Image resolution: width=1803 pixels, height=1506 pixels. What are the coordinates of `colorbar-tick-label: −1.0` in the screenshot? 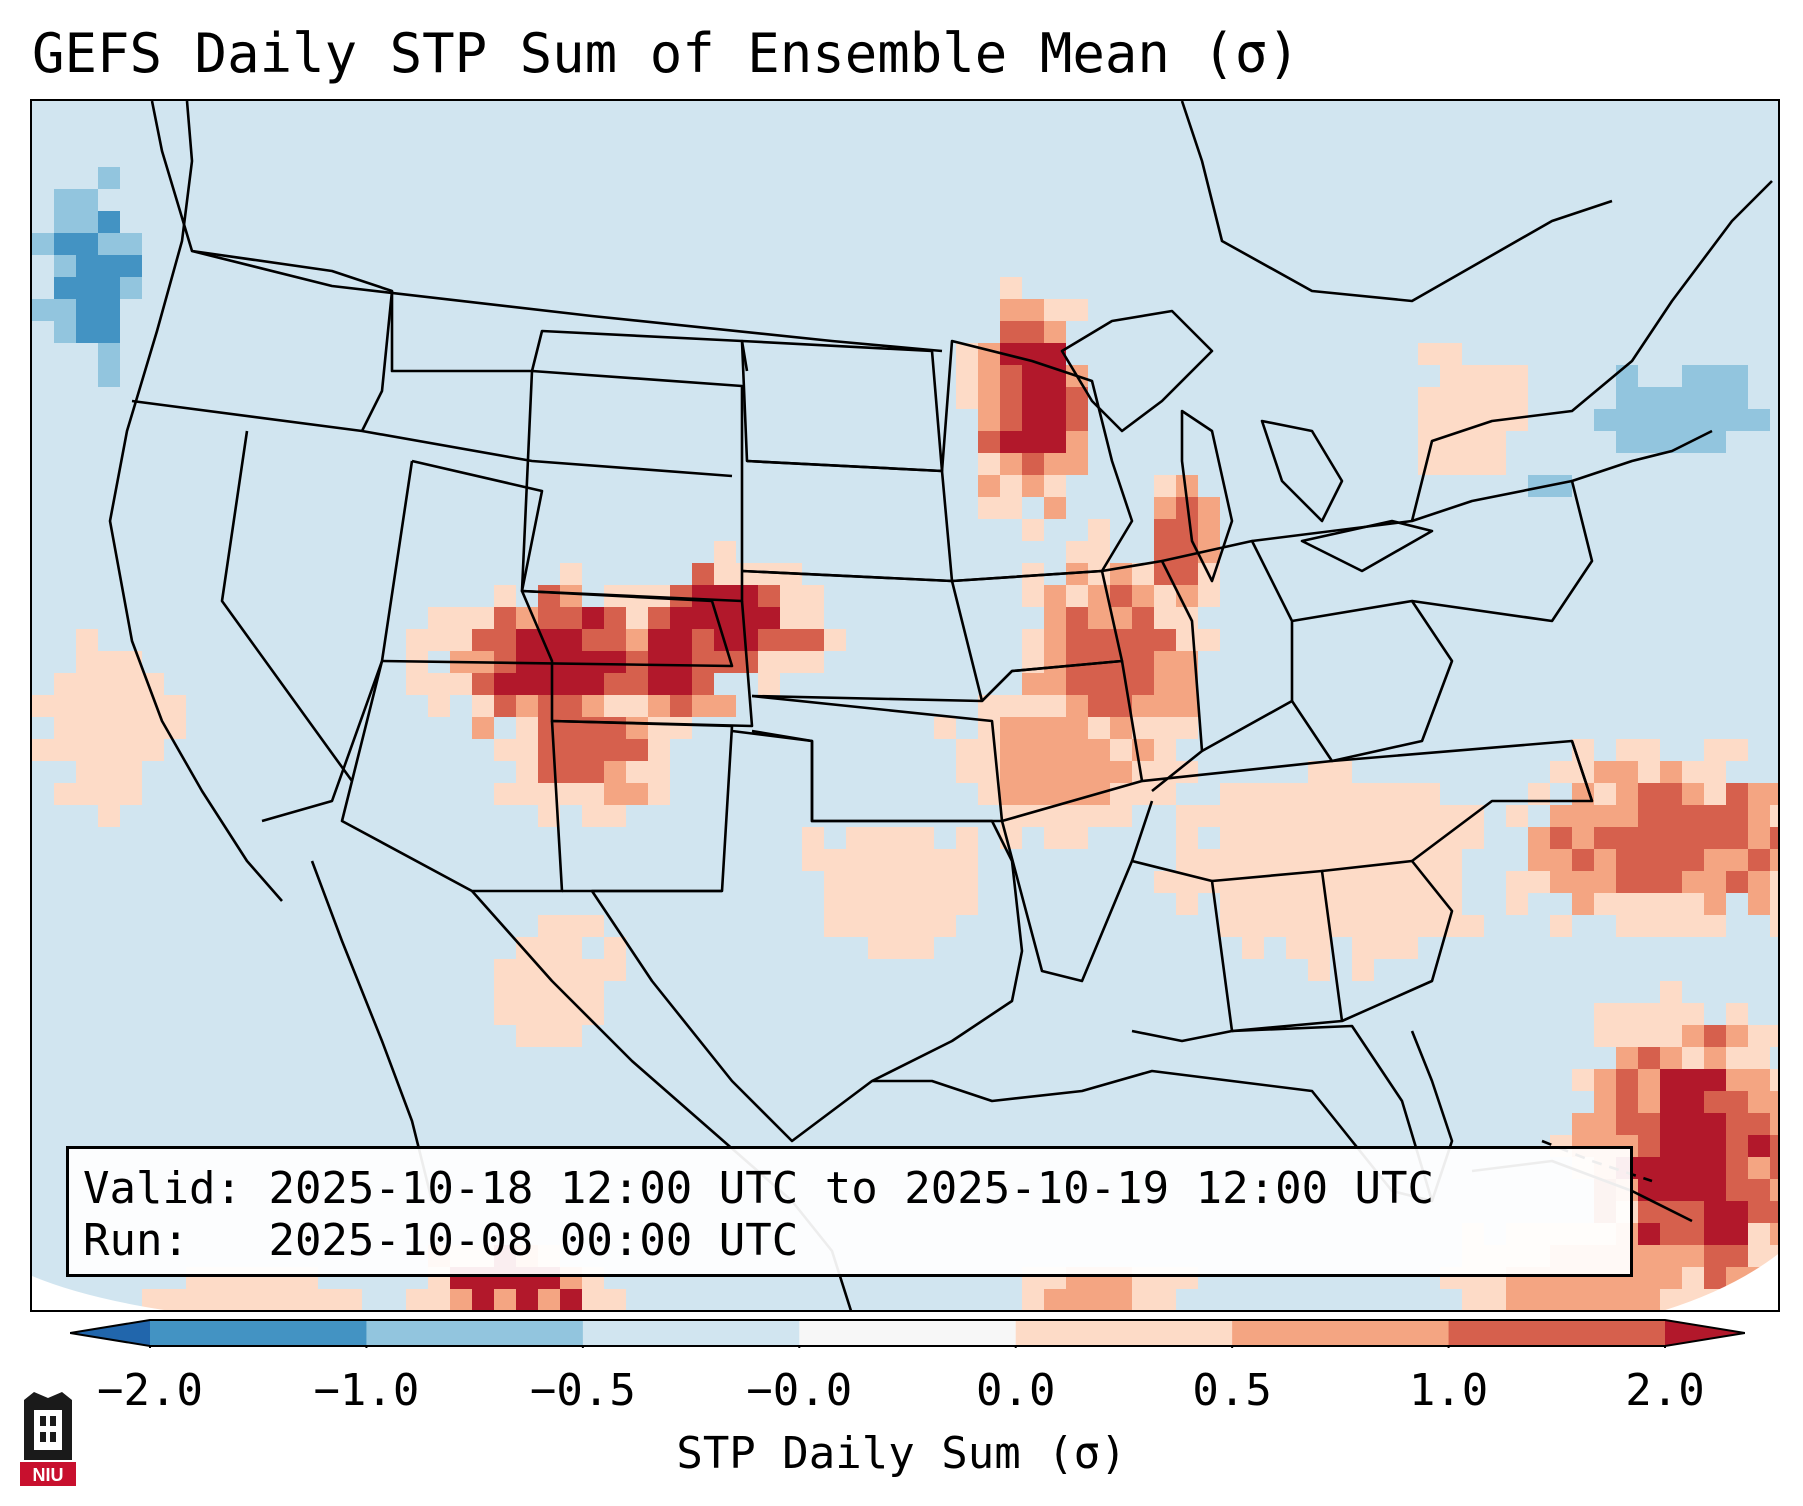 It's located at (366, 1390).